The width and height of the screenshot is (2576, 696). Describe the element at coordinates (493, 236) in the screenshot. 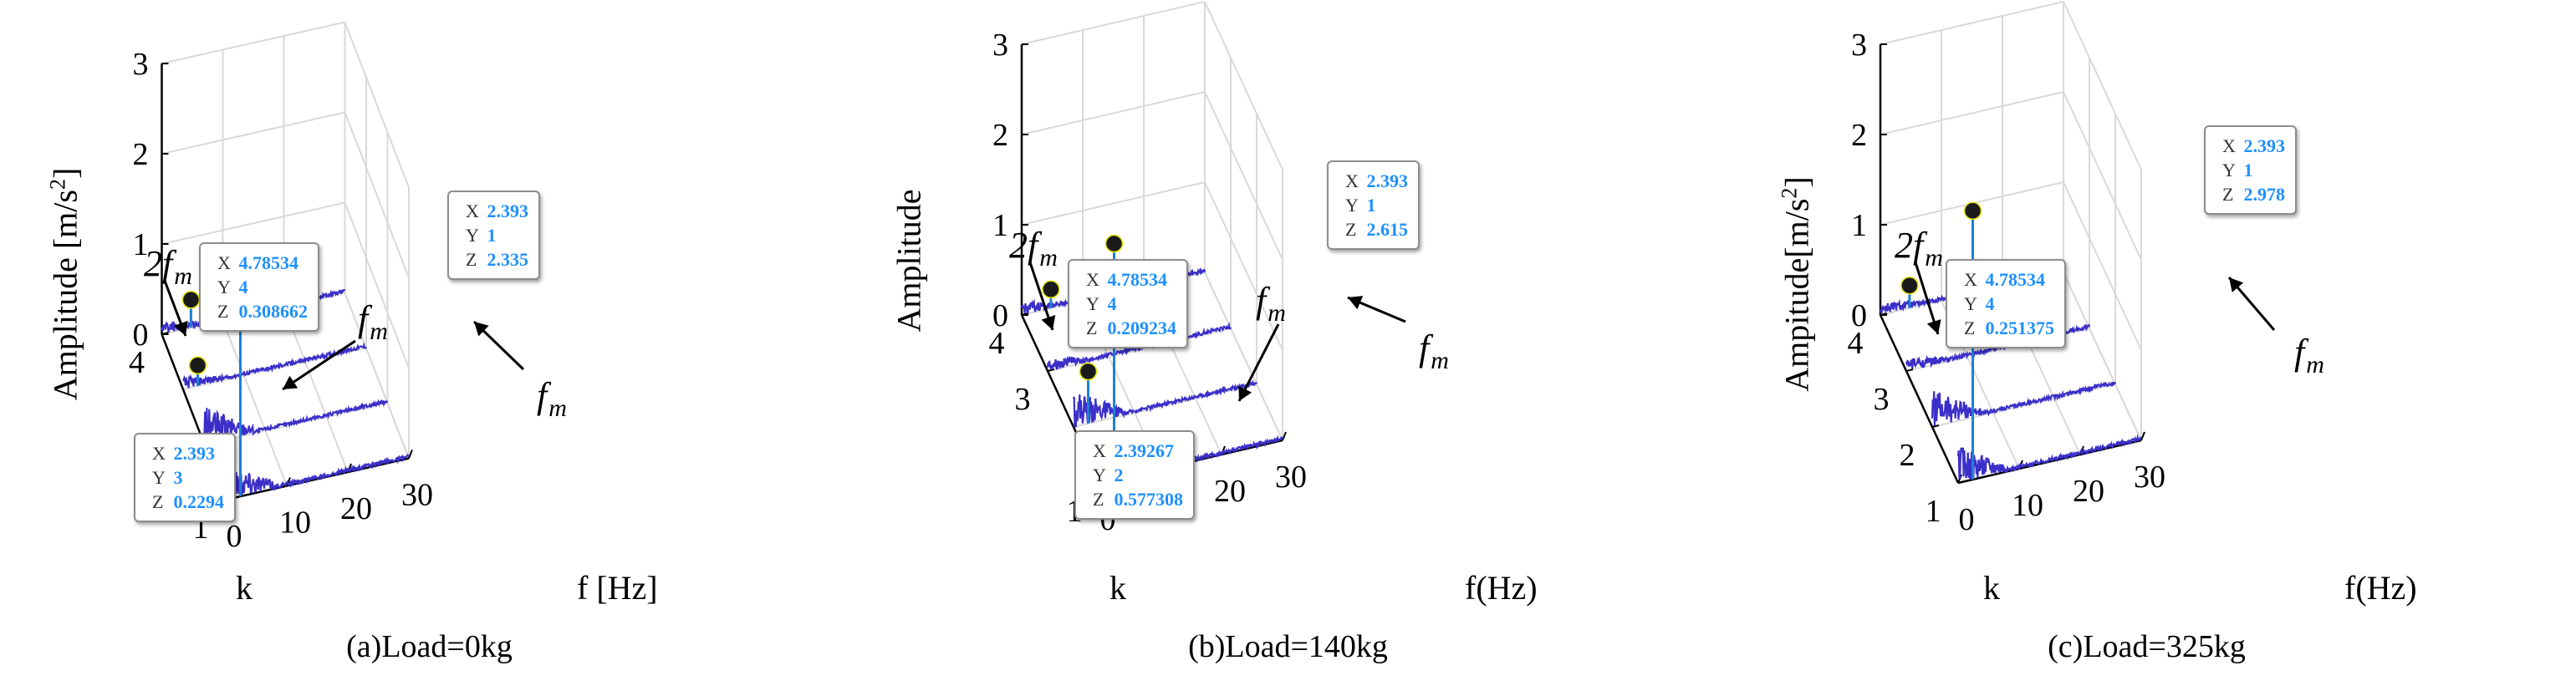

I see `datatip-a-1: X 2.393 Y 1 Z 2.335` at that location.